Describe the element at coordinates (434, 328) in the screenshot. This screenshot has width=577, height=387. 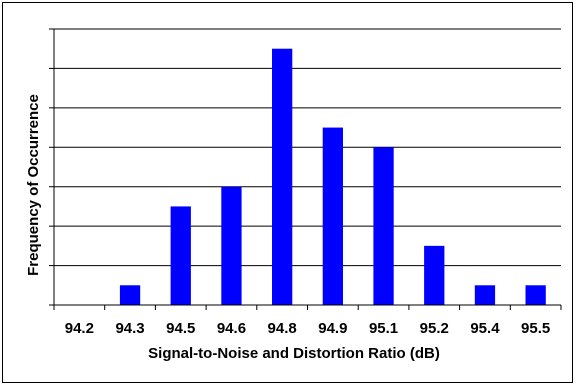
I see `x-tick-label: 95.2` at that location.